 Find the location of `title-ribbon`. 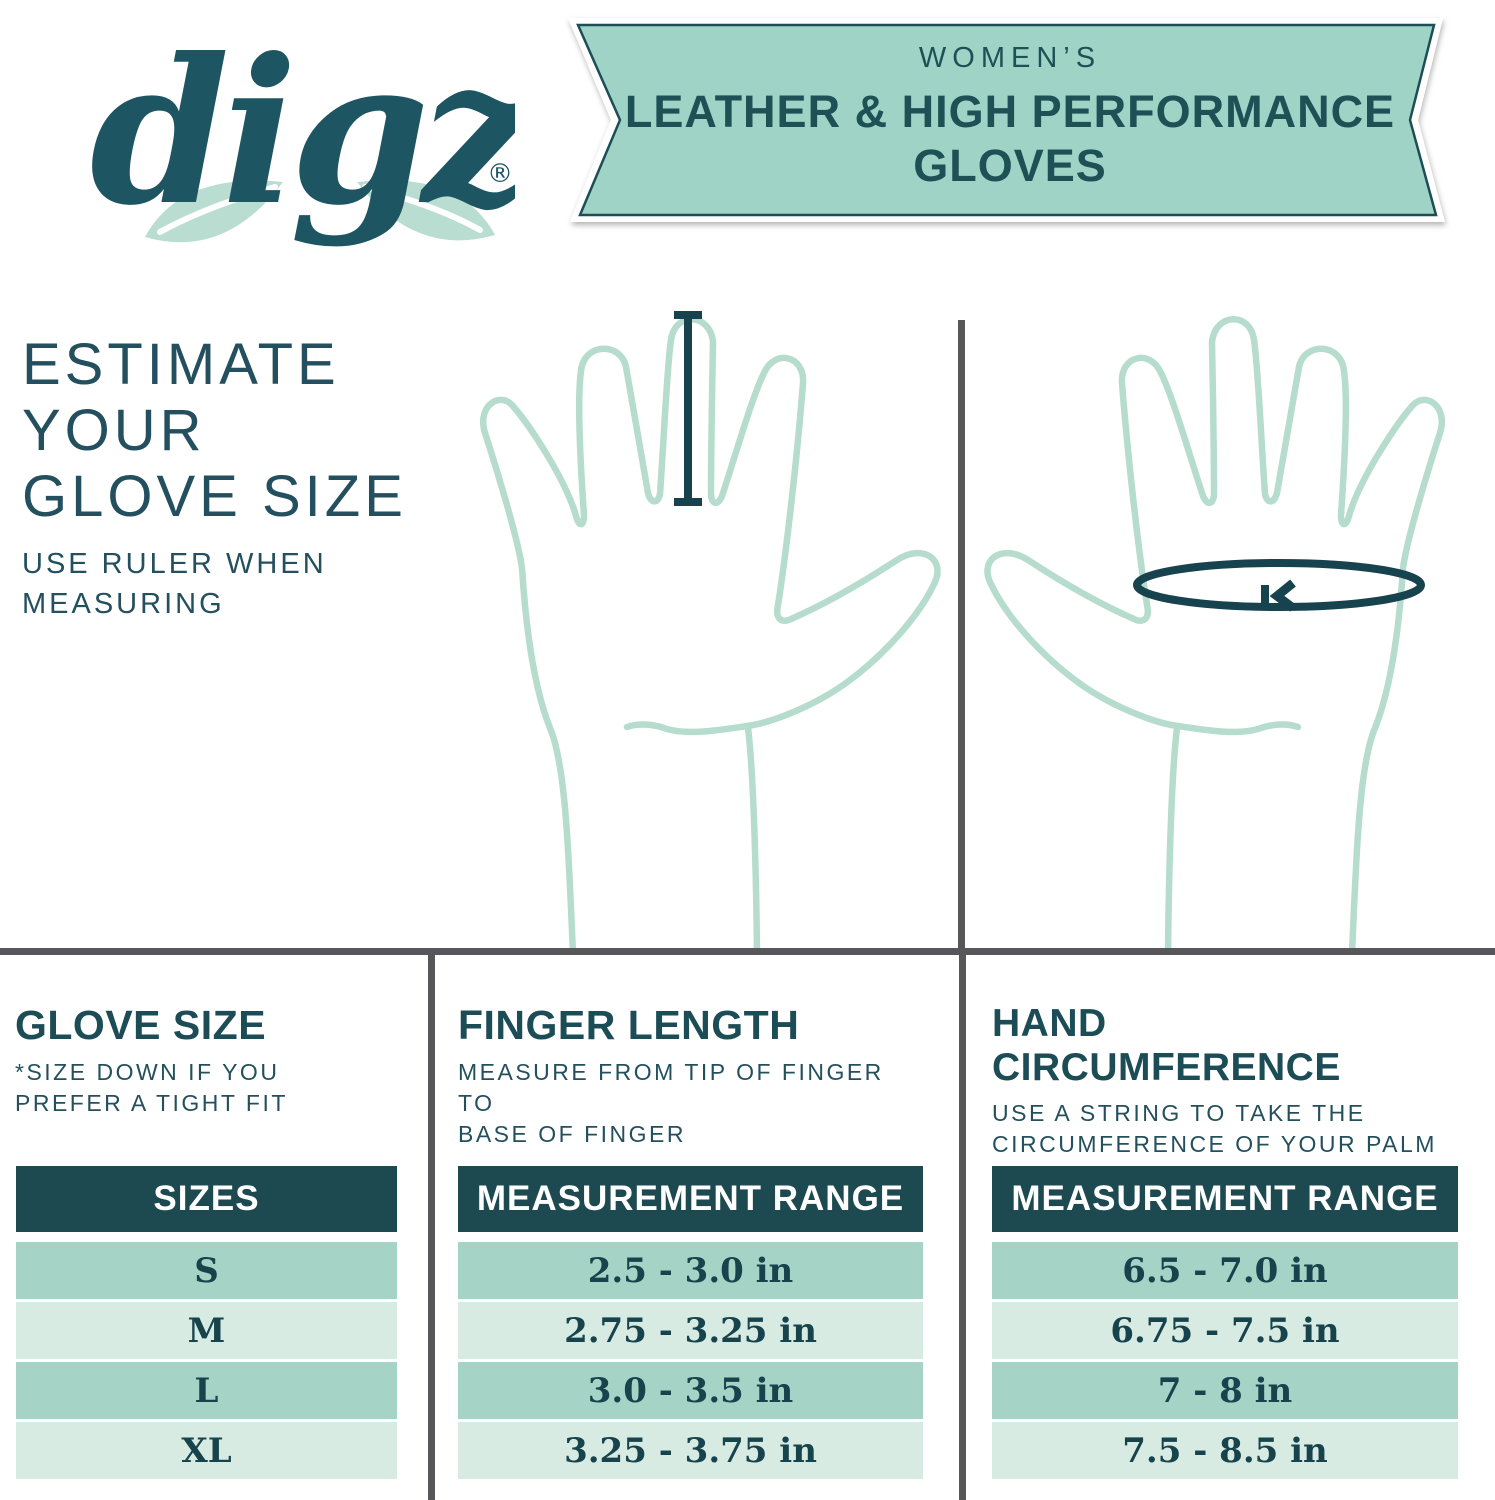

title-ribbon is located at coordinates (1006, 120).